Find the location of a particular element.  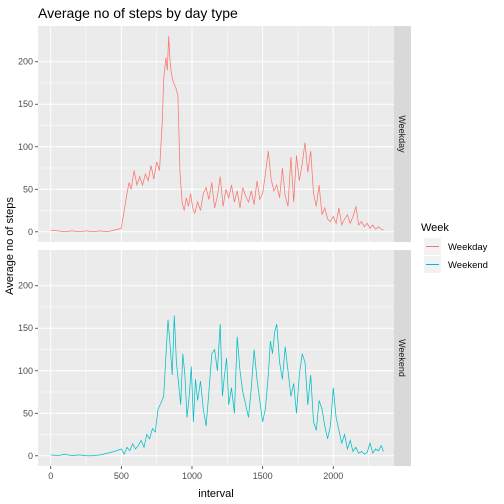

legend-label-weekday: Weekday is located at coordinates (468, 247).